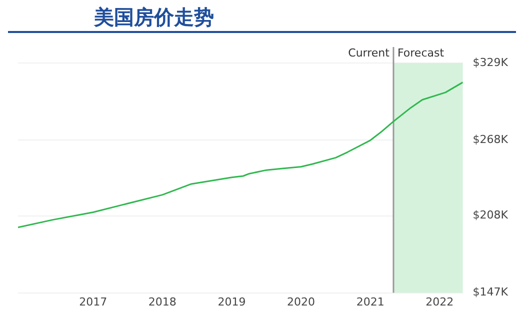 Image resolution: width=524 pixels, height=332 pixels. What do you see at coordinates (440, 301) in the screenshot?
I see `x-tick-label: 2022` at bounding box center [440, 301].